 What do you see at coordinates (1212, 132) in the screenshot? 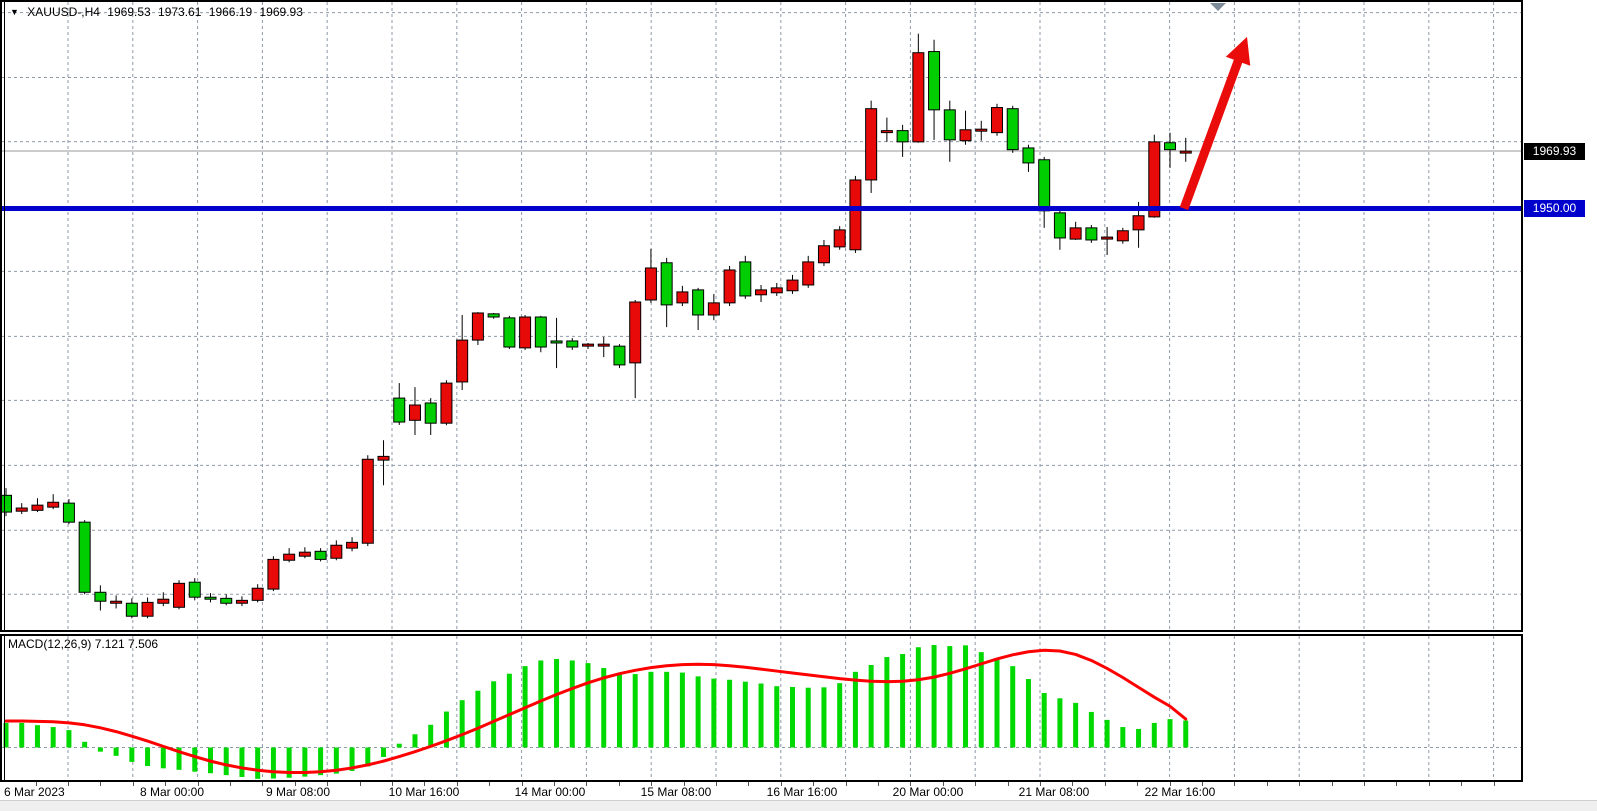
I see `trend-arrow-shaft` at bounding box center [1212, 132].